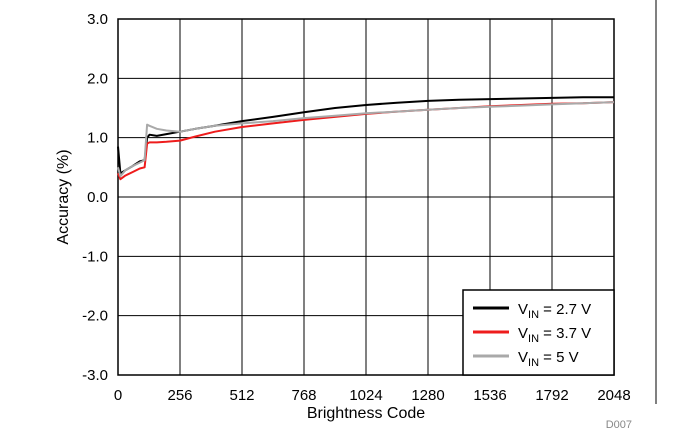  What do you see at coordinates (241, 395) in the screenshot?
I see `x-tick-label: 512` at bounding box center [241, 395].